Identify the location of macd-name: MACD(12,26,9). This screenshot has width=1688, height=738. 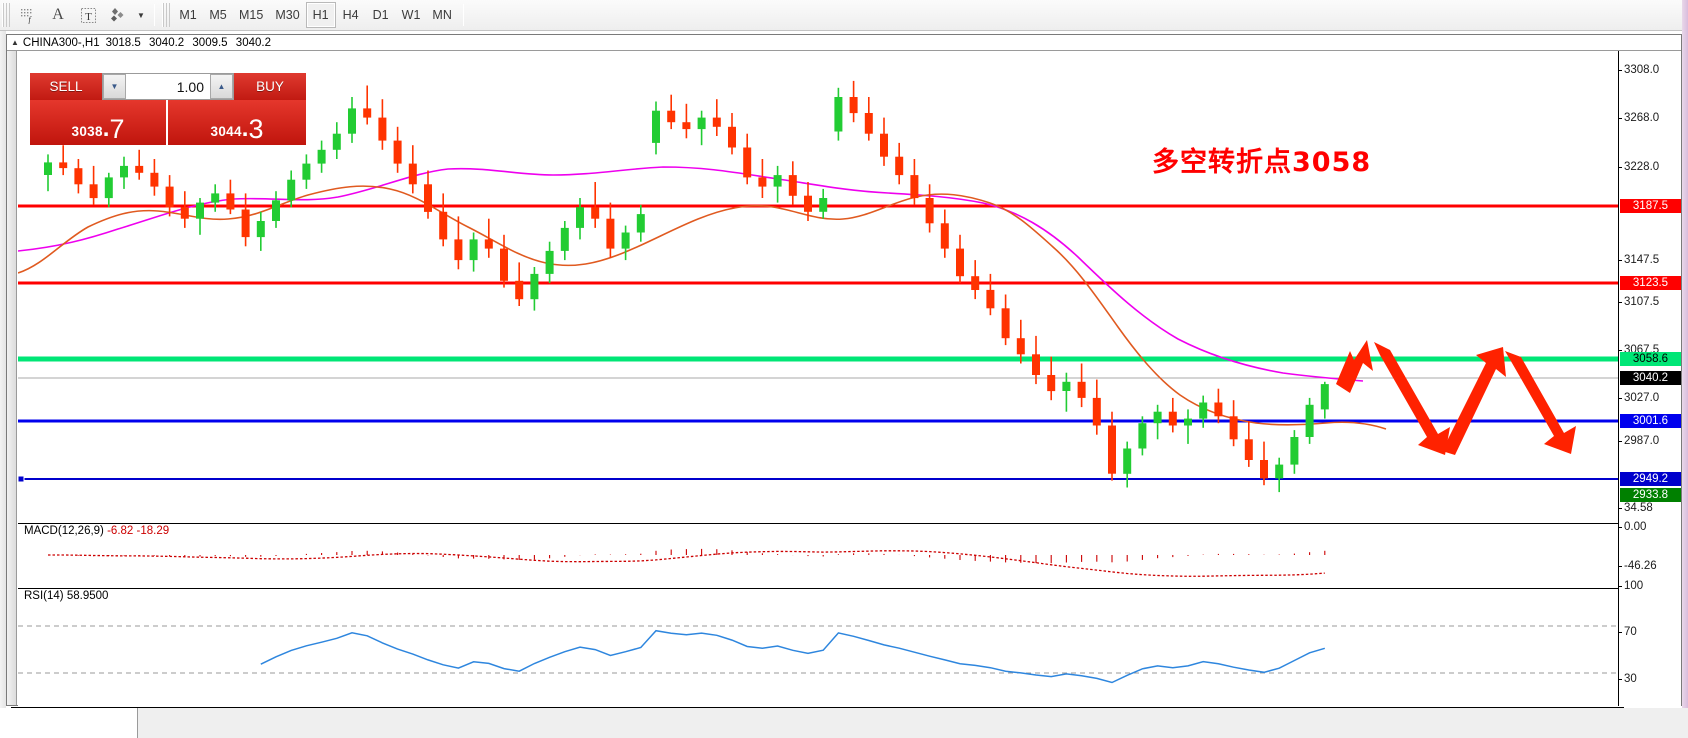
(64, 531).